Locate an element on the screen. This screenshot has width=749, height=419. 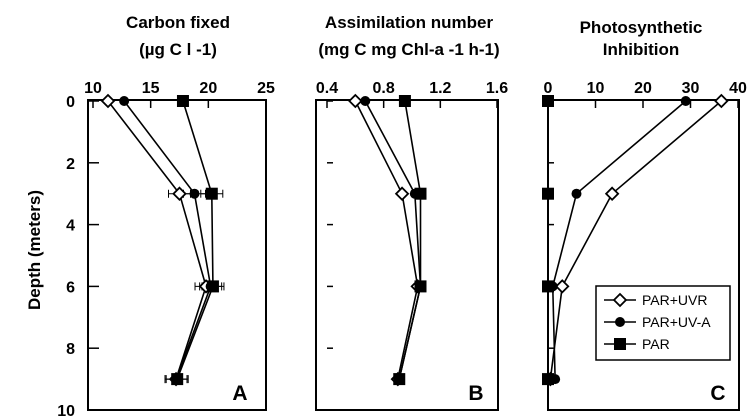
panel-a-series is located at coordinates (162, 240).